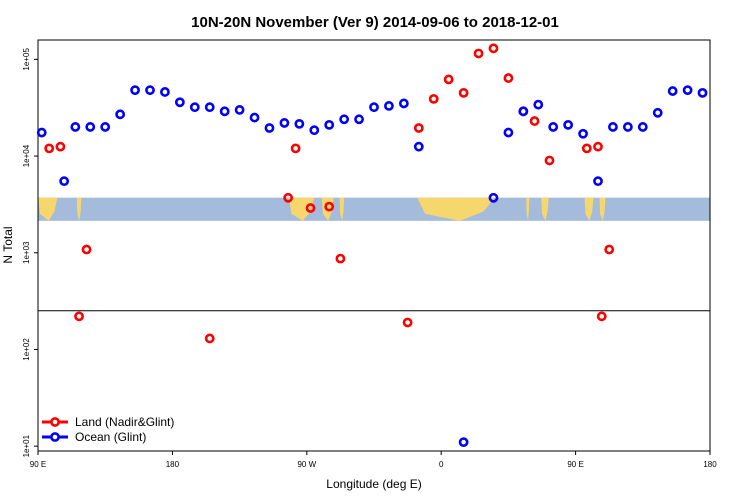 The height and width of the screenshot is (500, 750). What do you see at coordinates (8, 244) in the screenshot?
I see `y-axis-title: N Total` at bounding box center [8, 244].